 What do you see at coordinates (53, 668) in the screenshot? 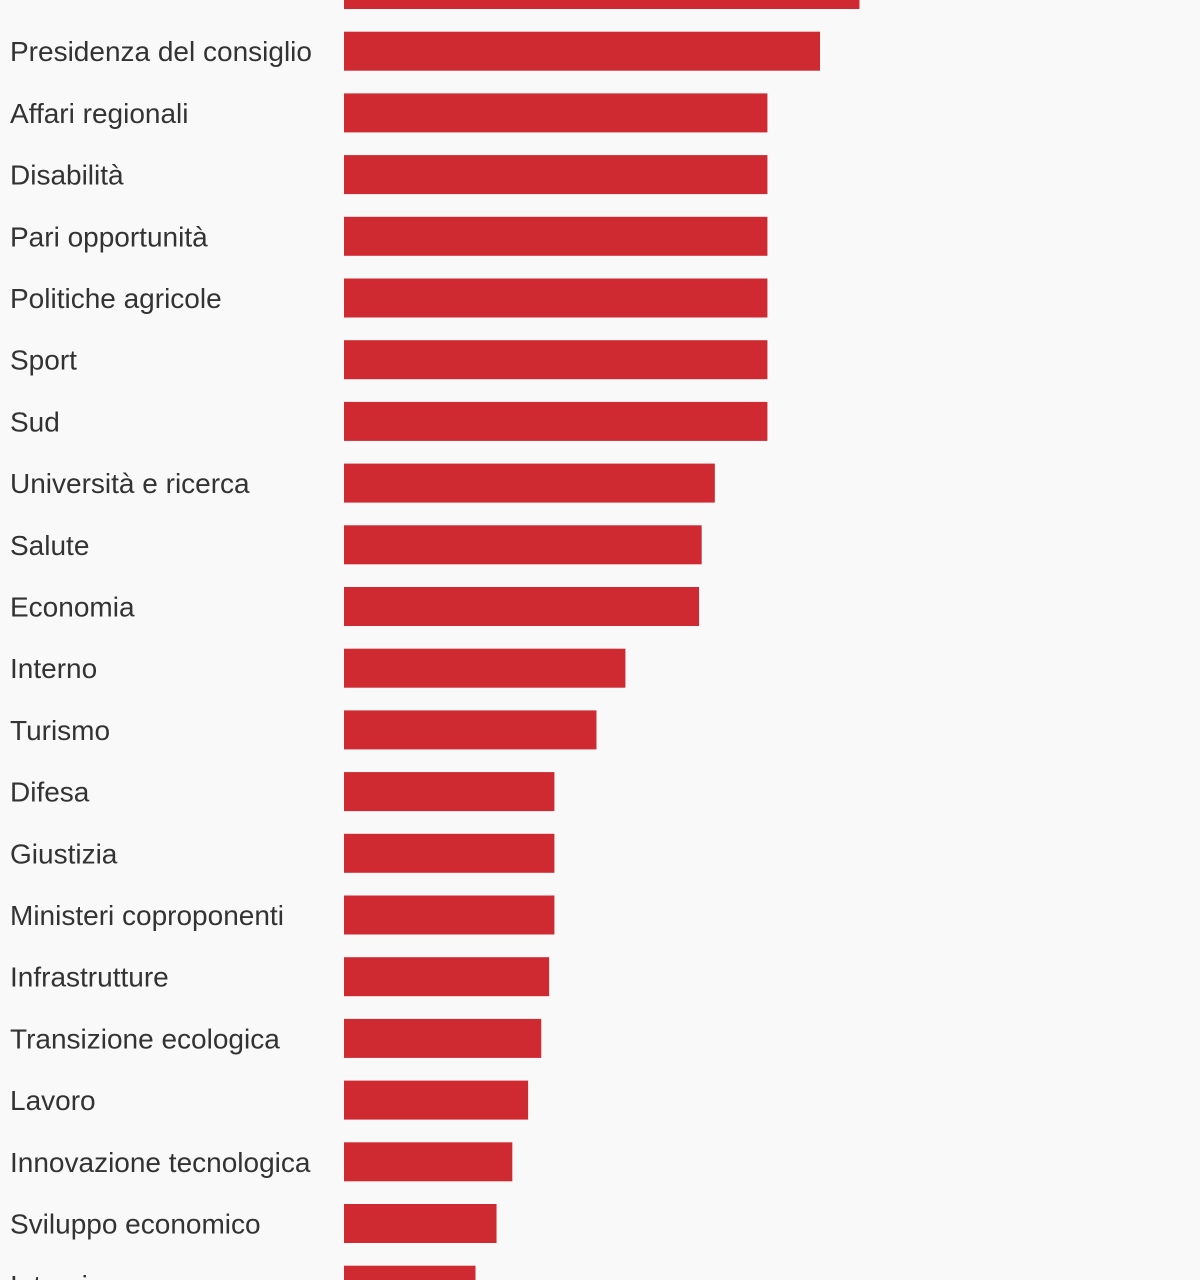
I see `category-label-11: Interno` at bounding box center [53, 668].